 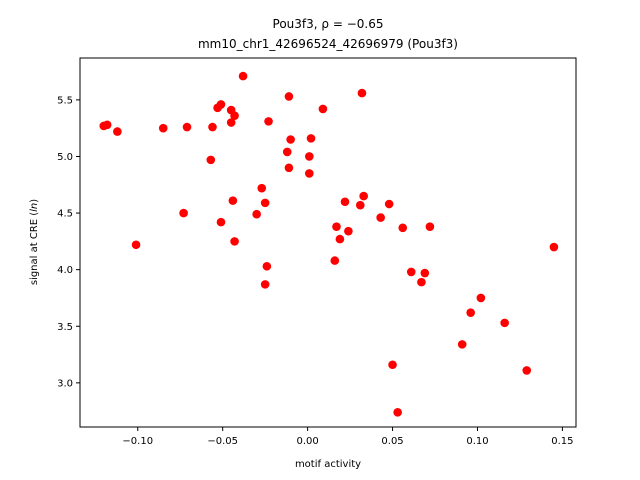 What do you see at coordinates (137, 441) in the screenshot?
I see `x-tick-label: −0.10` at bounding box center [137, 441].